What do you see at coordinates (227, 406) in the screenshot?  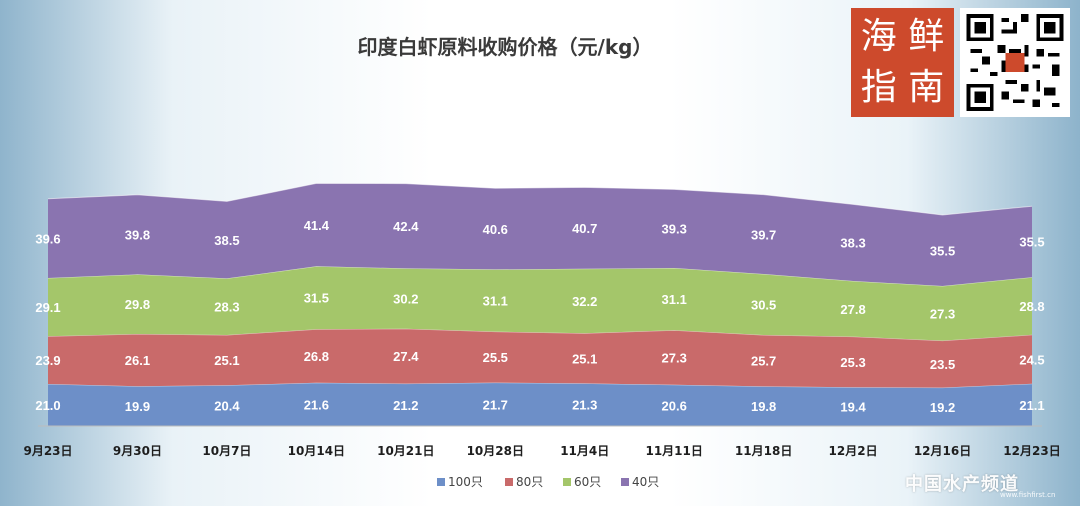 I see `data-label: 20.4` at bounding box center [227, 406].